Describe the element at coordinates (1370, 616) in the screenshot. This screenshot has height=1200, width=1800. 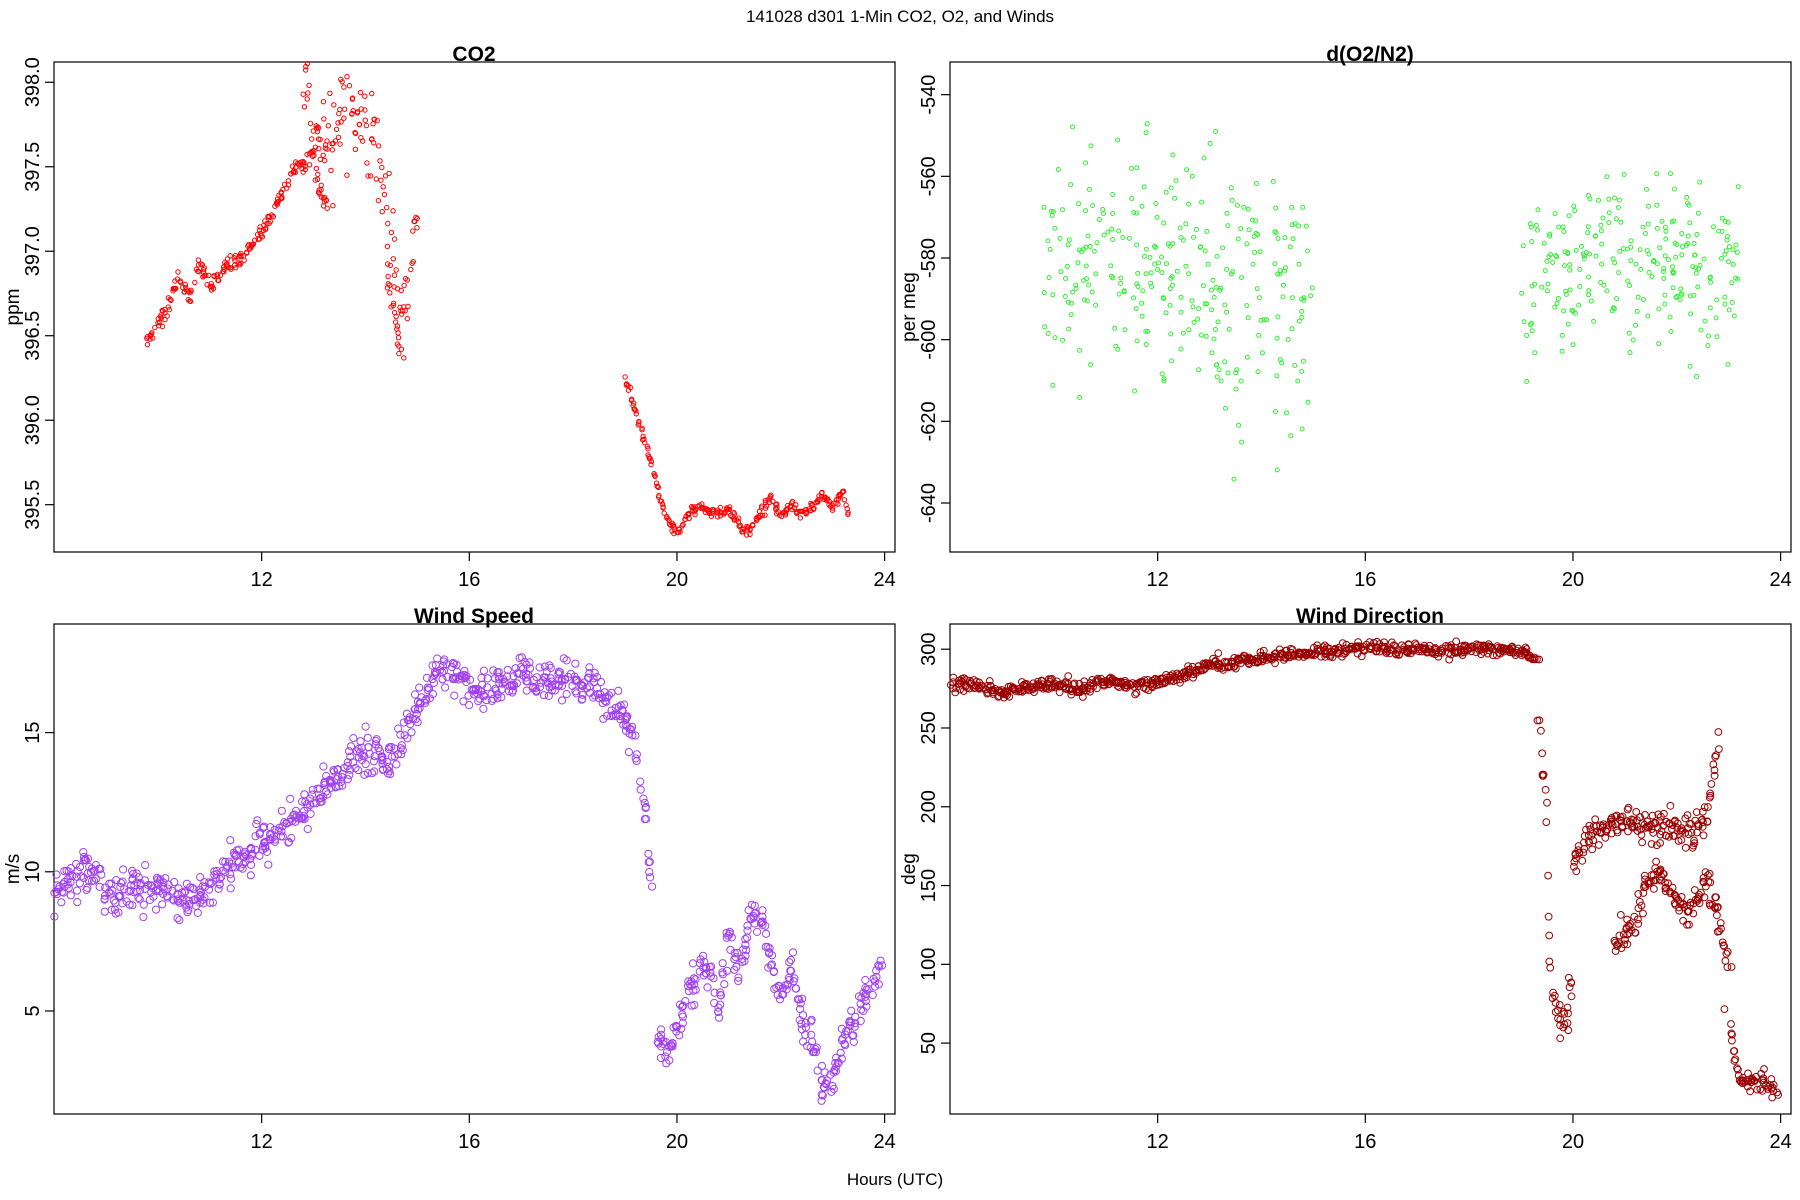
I see `panel-title-wind-direction: Wind Direction` at that location.